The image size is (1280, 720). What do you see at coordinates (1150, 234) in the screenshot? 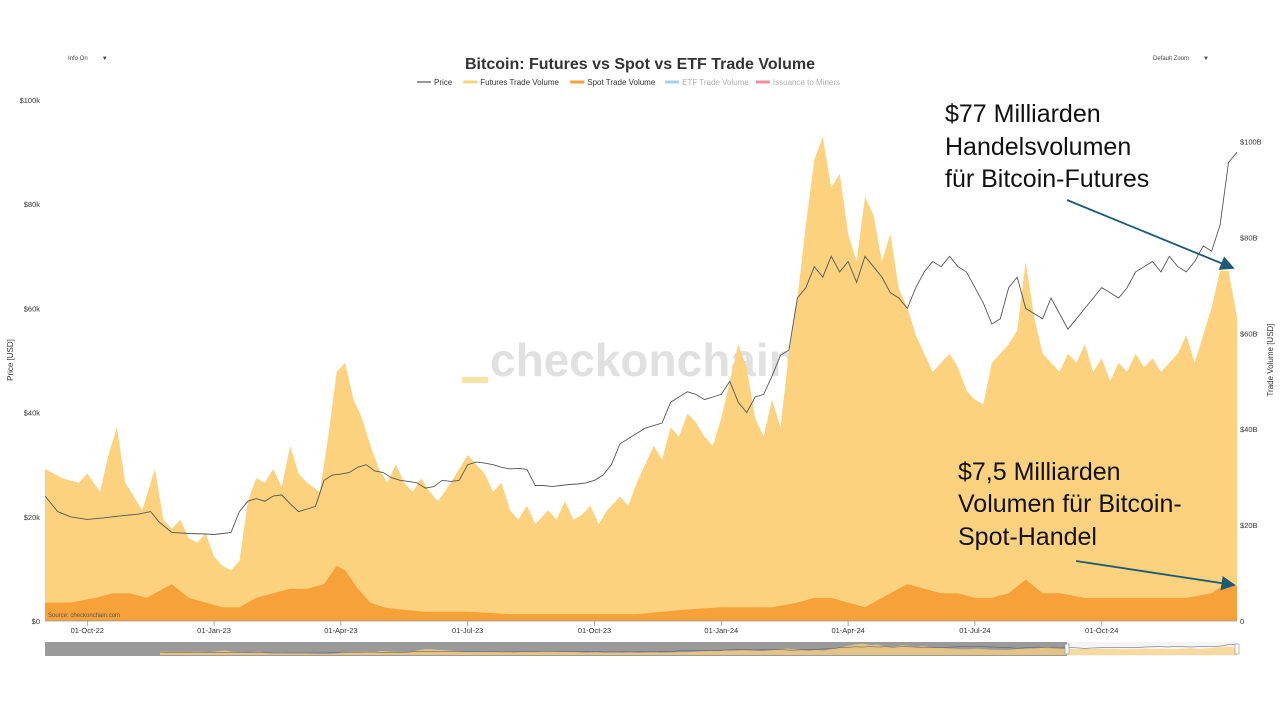
I see `futures-annotation-arrow` at bounding box center [1150, 234].